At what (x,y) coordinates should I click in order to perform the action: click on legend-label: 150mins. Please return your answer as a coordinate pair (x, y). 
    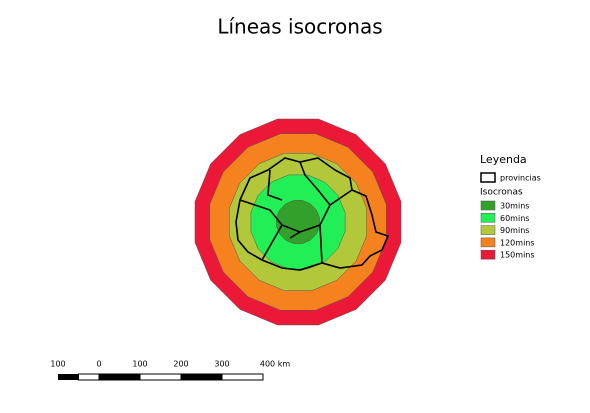
    Looking at the image, I should click on (517, 255).